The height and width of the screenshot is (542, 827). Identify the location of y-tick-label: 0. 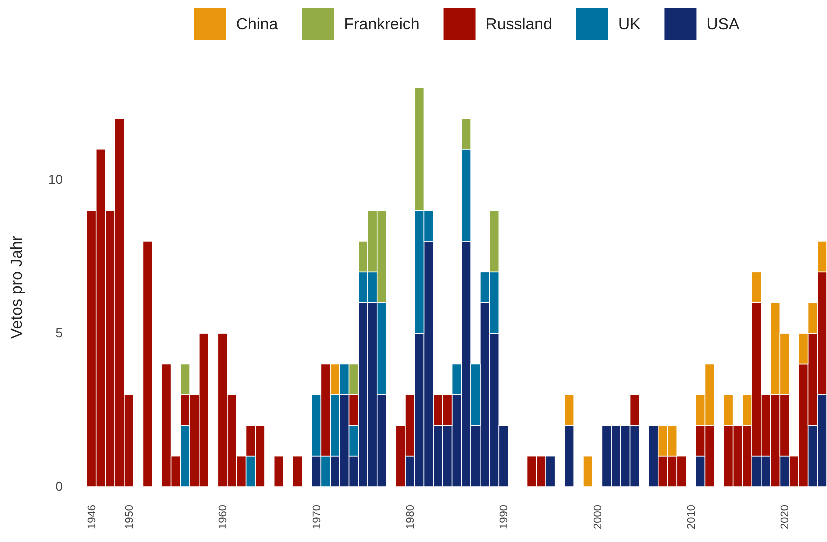
(59, 486).